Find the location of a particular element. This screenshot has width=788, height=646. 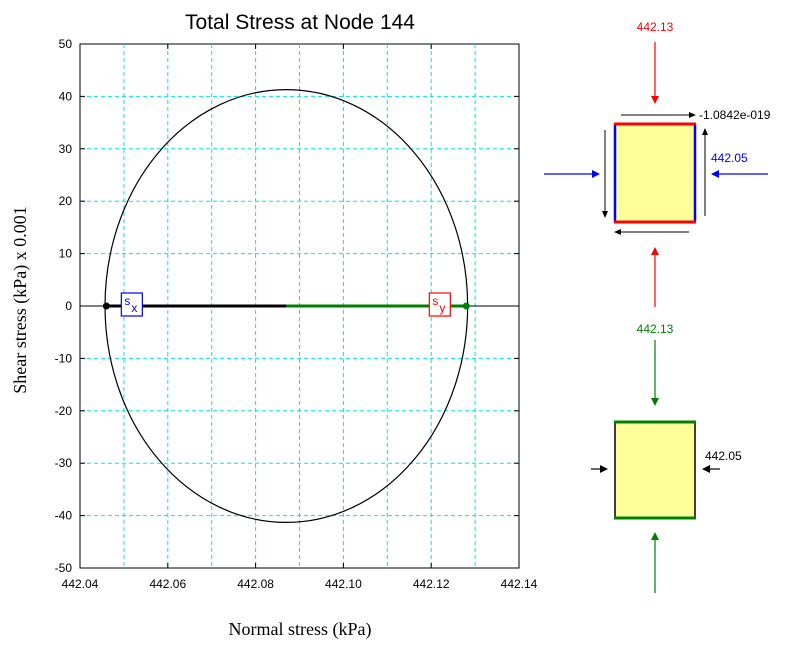

y-tick-label: 50 is located at coordinates (66, 44).